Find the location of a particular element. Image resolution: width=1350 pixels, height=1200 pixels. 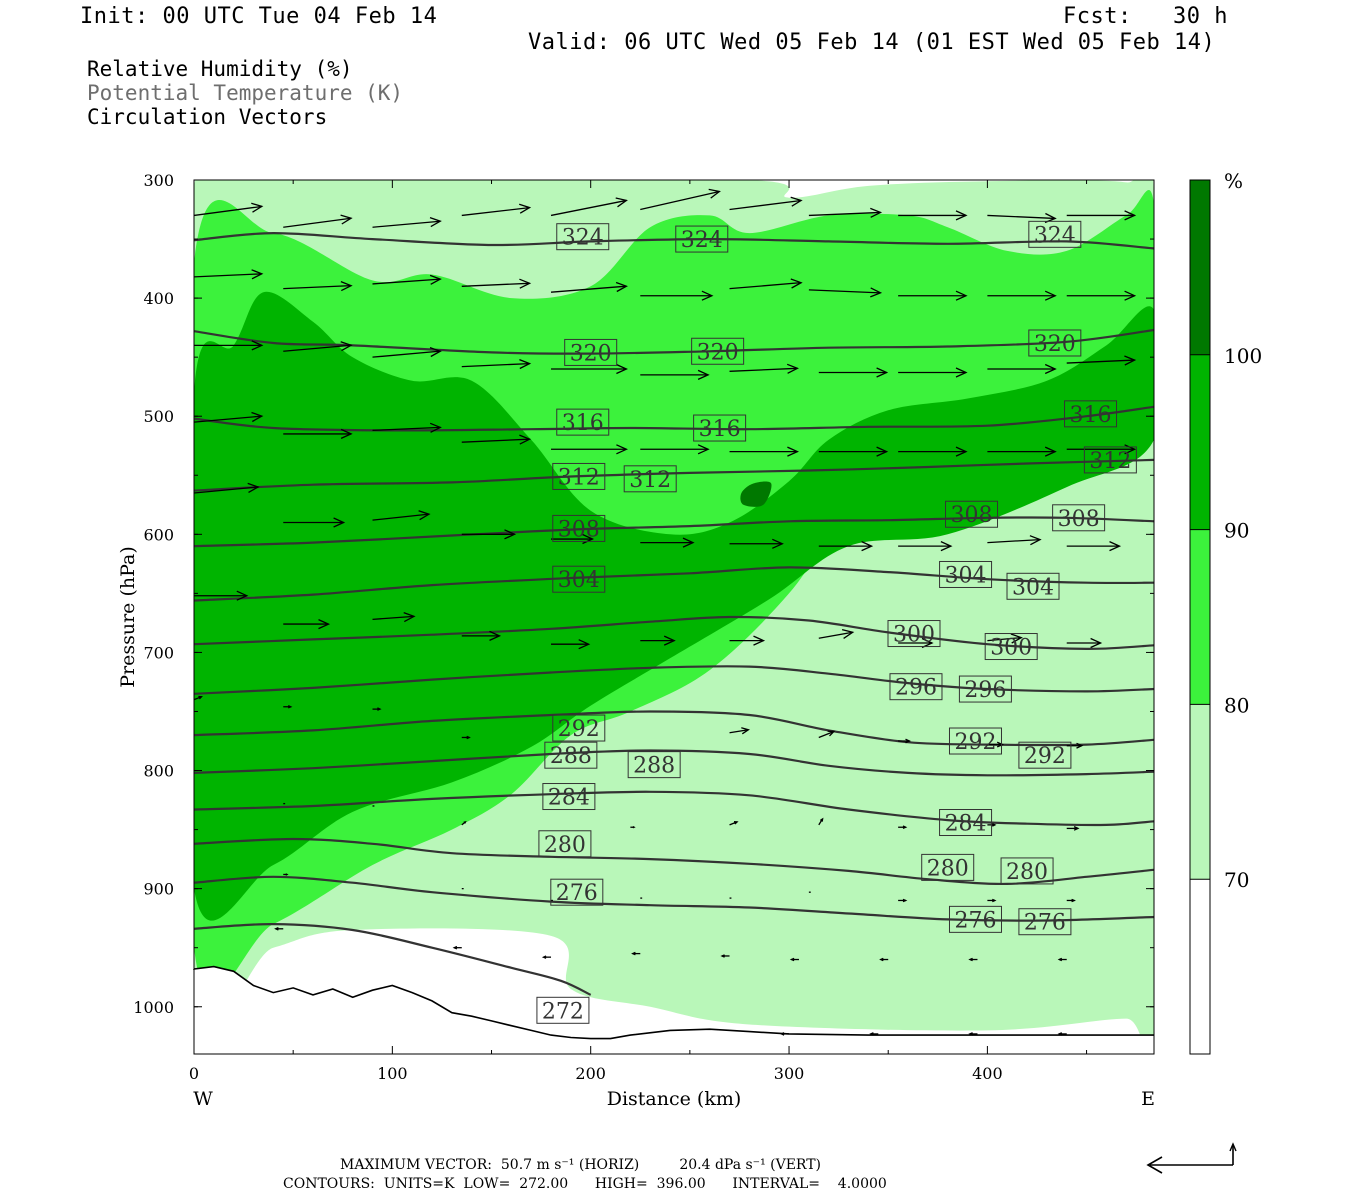

y-tick-label: 600 is located at coordinates (158, 534).